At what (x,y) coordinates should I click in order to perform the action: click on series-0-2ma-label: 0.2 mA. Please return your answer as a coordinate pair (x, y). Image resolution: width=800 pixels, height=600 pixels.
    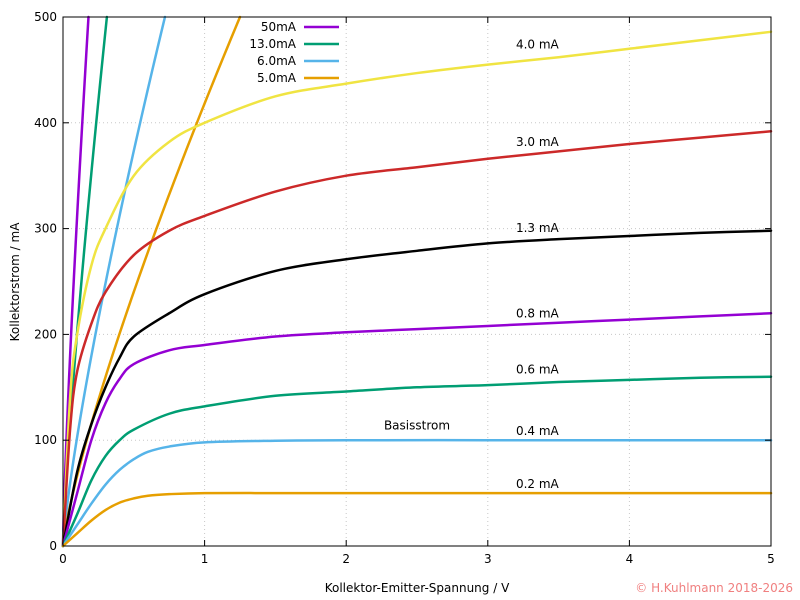
    Looking at the image, I should click on (538, 484).